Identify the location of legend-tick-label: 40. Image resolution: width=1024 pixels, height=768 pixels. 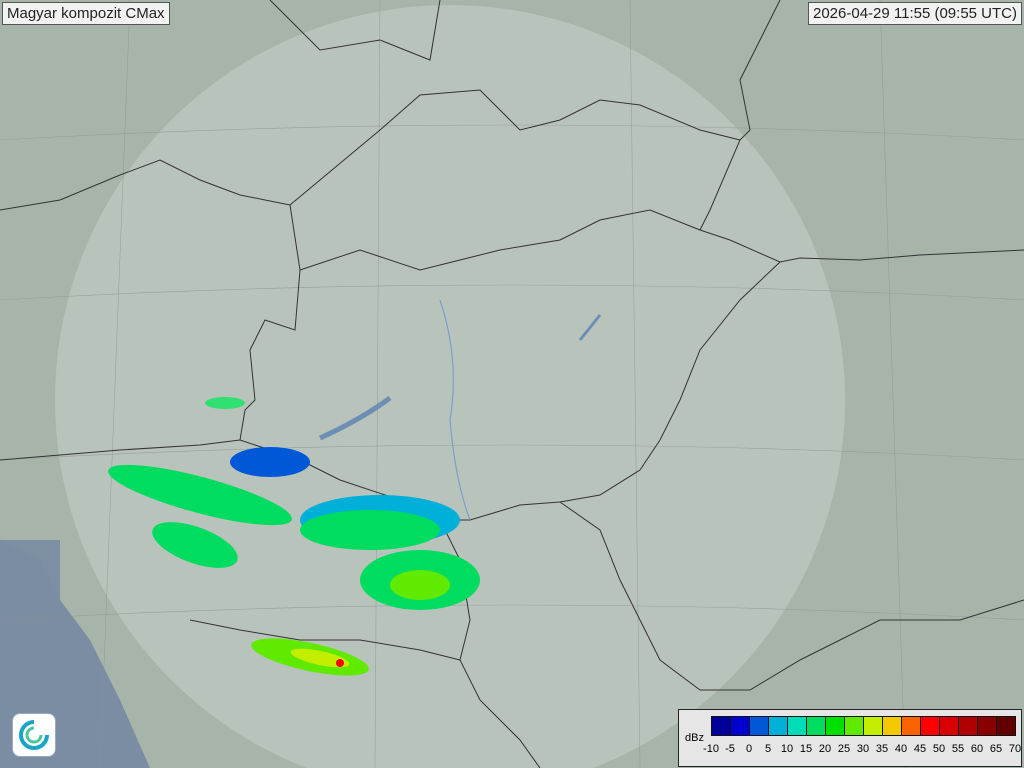
(901, 749).